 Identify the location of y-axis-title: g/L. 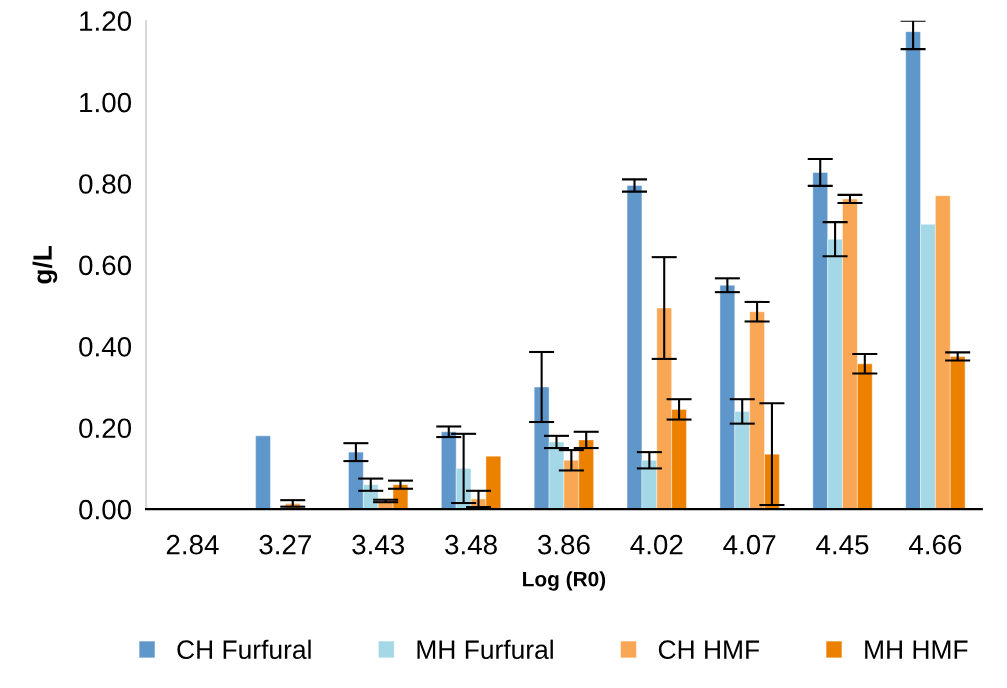
(45, 264).